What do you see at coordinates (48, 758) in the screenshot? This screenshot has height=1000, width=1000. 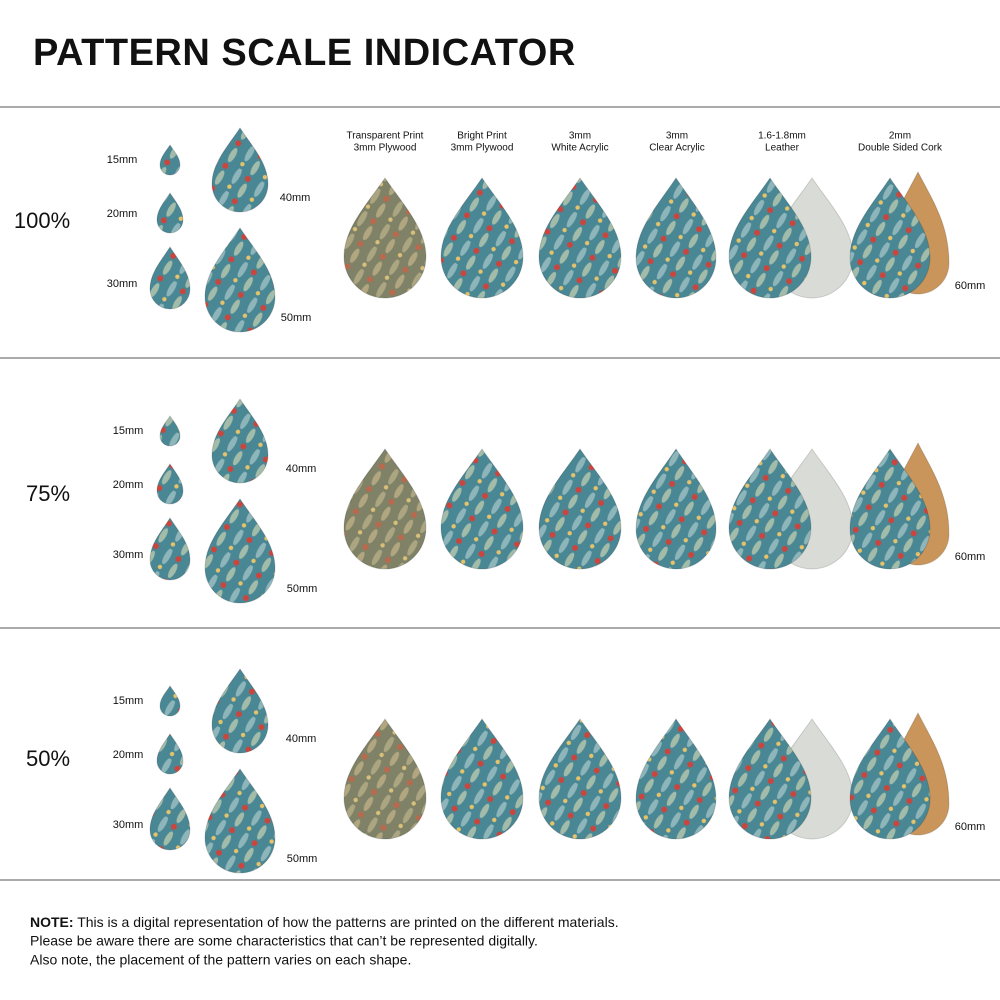 I see `scale-label: 50%` at bounding box center [48, 758].